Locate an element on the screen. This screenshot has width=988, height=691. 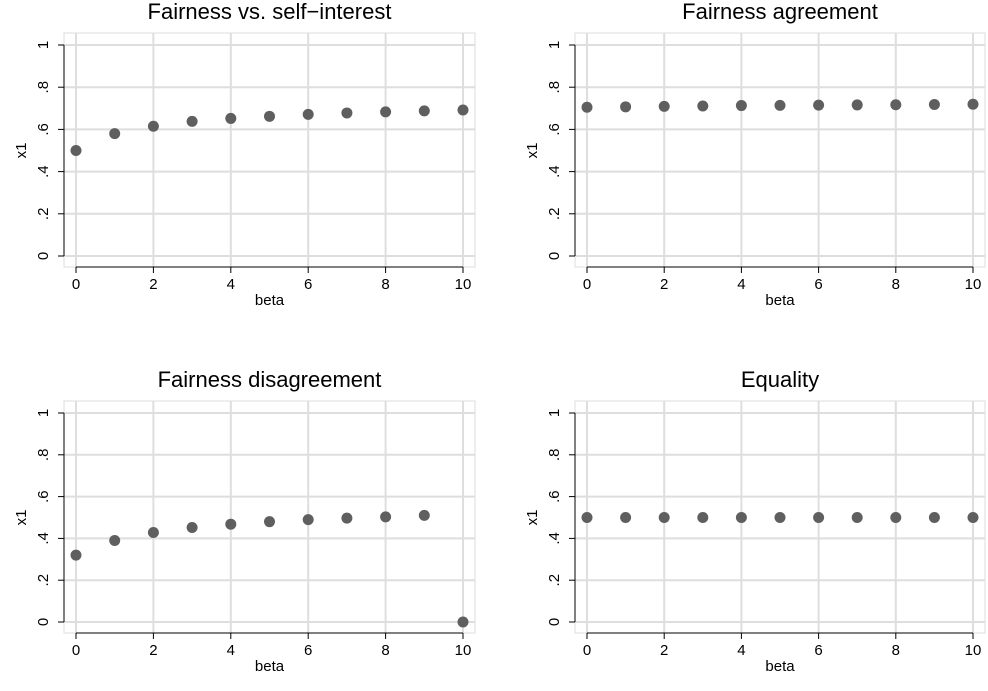
panel-title: Fairness vs. self−interest is located at coordinates (270, 12).